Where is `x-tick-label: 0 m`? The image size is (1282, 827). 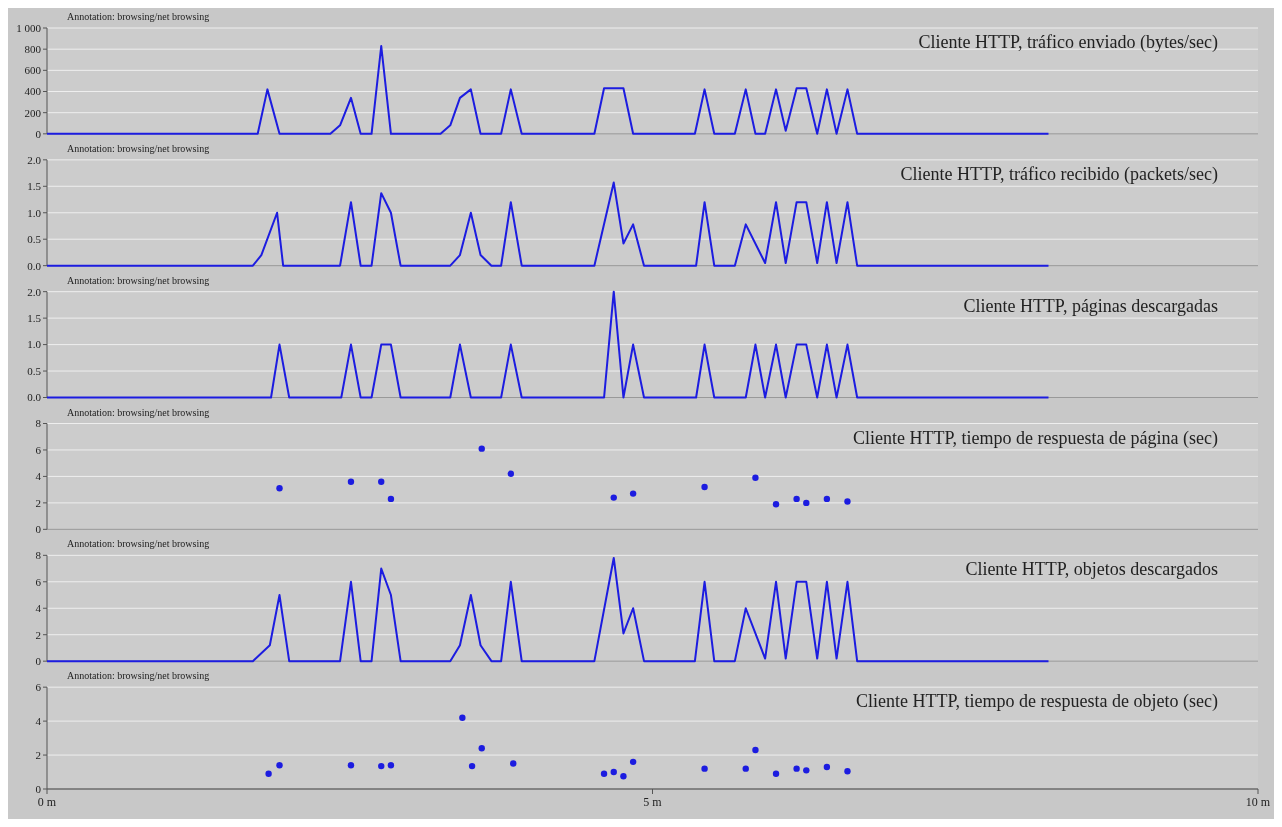 x-tick-label: 0 m is located at coordinates (47, 802).